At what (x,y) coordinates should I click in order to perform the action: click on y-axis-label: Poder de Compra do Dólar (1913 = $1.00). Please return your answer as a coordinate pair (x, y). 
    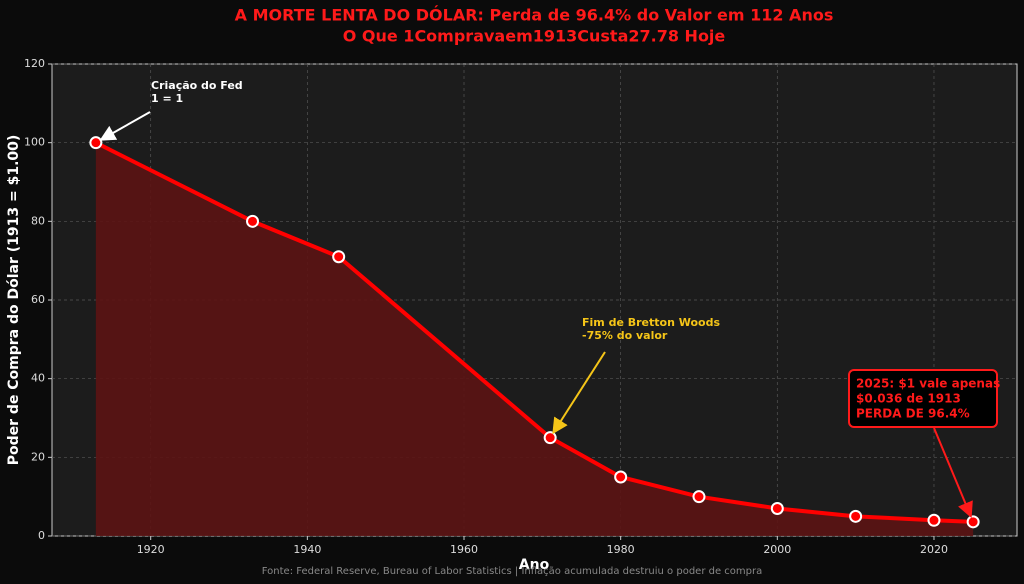
    Looking at the image, I should click on (14, 300).